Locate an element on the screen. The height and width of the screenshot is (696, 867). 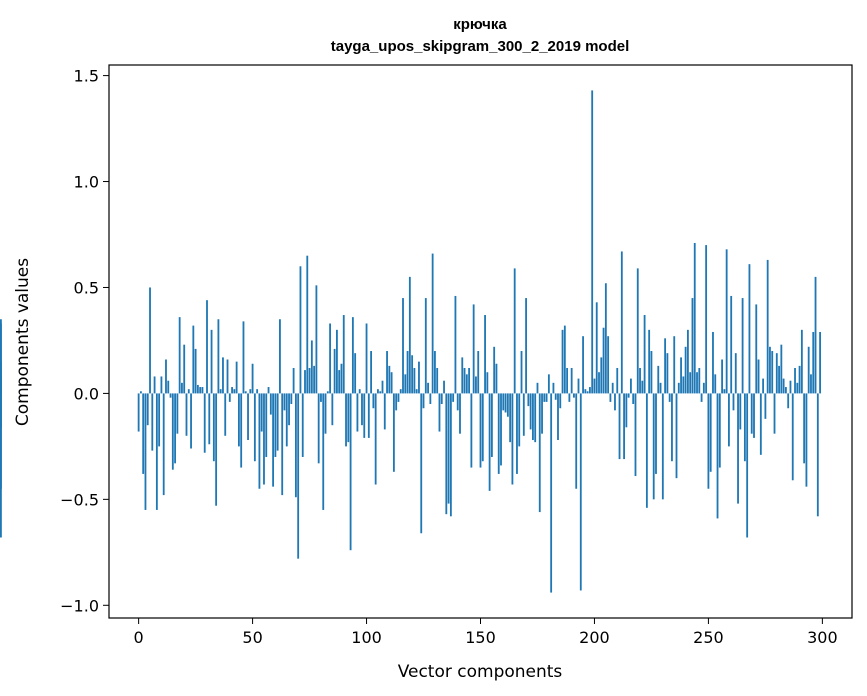
x-tick-label: 300 is located at coordinates (822, 637).